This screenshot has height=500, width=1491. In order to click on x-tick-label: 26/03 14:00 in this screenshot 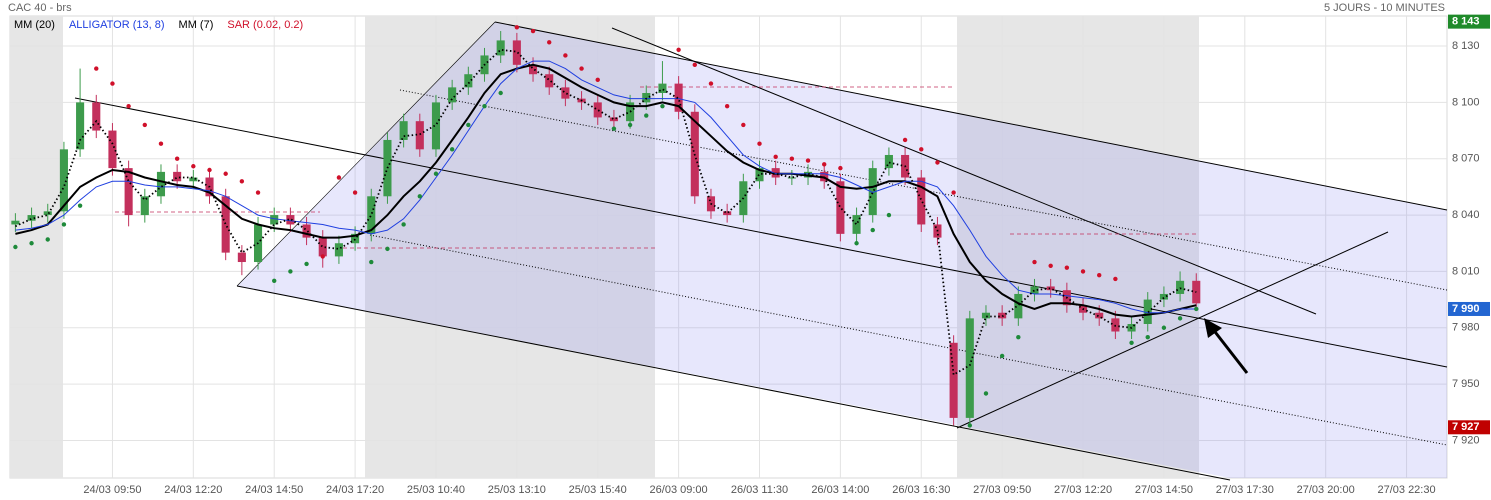, I will do `click(840, 490)`.